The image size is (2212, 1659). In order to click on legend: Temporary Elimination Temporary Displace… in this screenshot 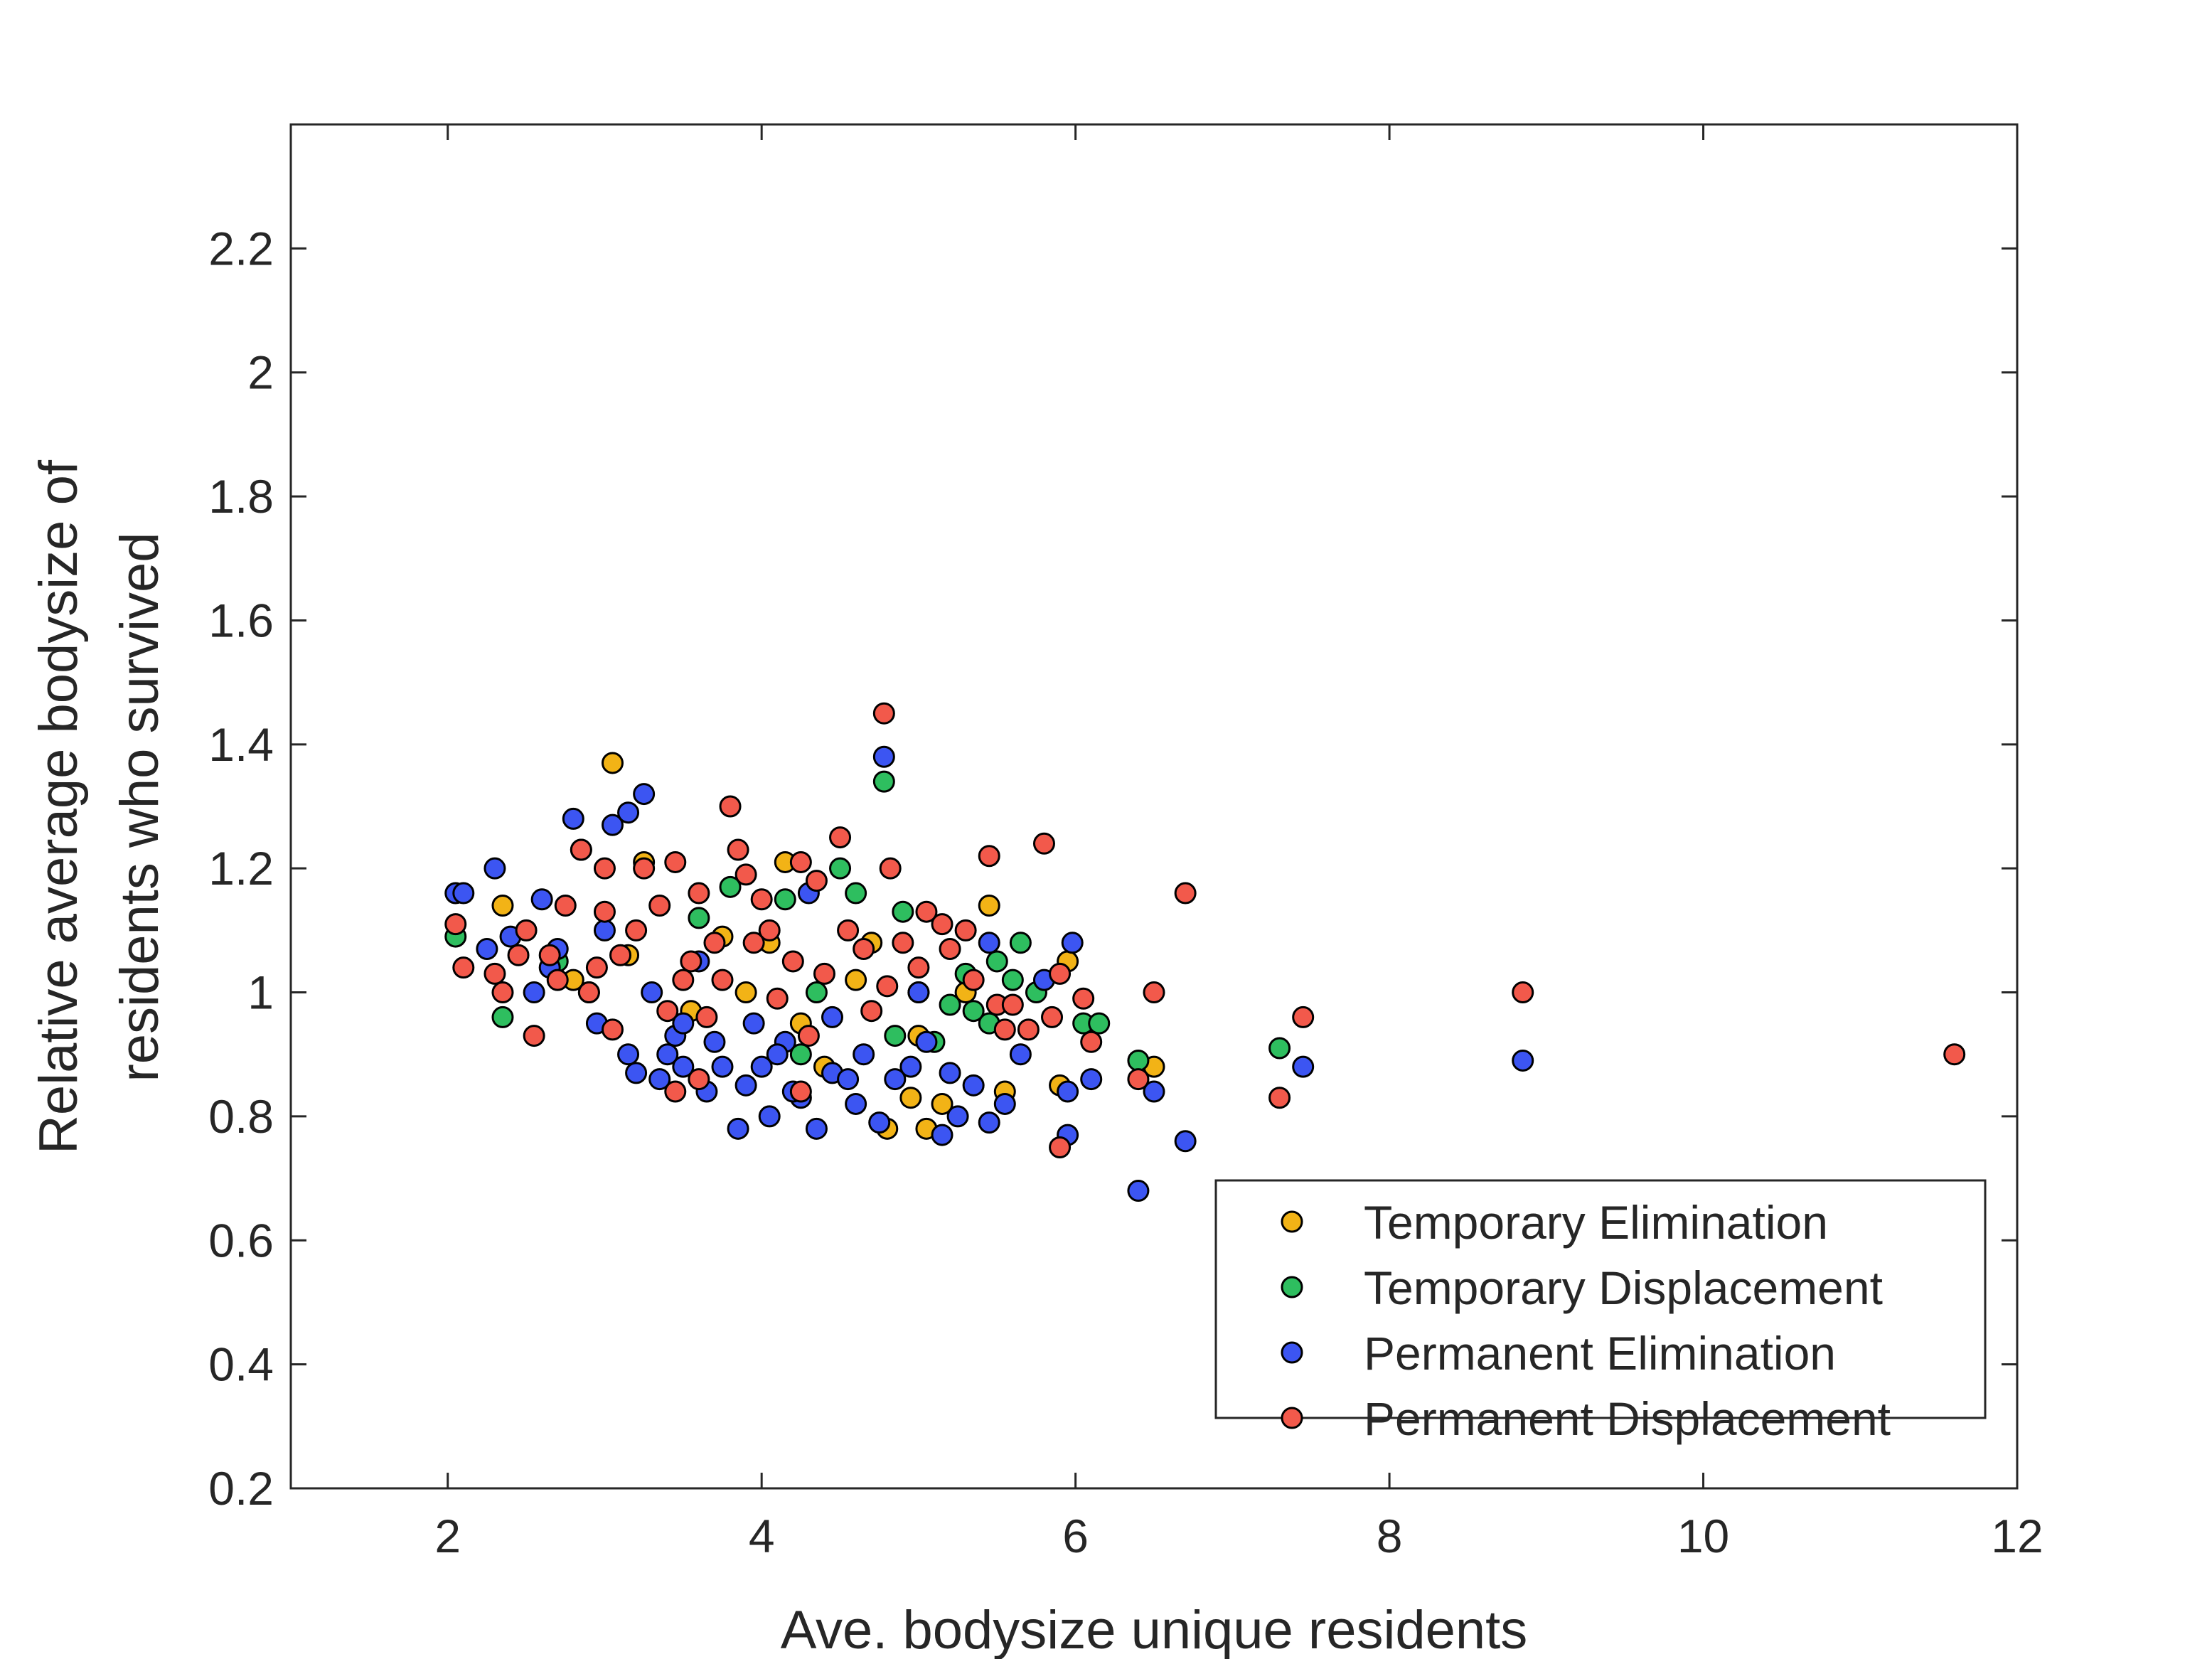, I will do `click(1600, 1312)`.